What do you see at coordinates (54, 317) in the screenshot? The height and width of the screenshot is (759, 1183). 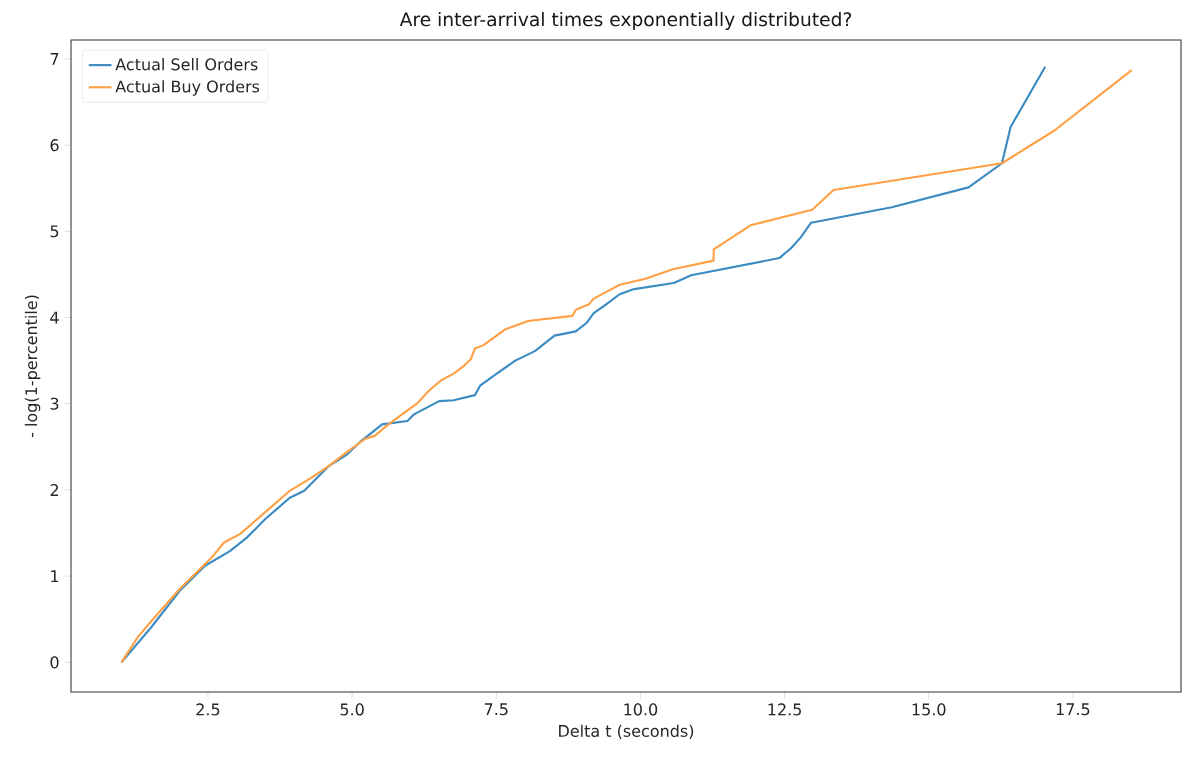 I see `y-tick-label: 4` at bounding box center [54, 317].